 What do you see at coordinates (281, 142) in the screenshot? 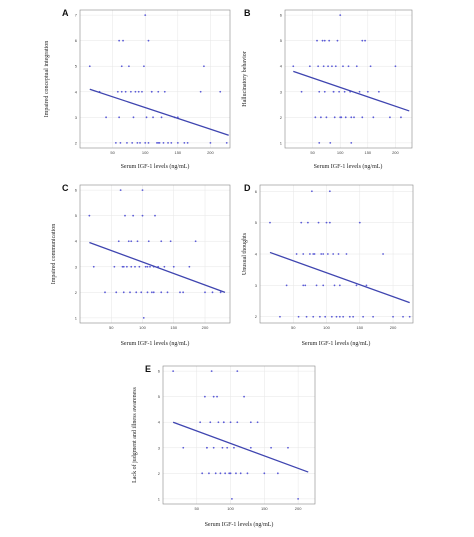
I see `y-tick-label: 1` at bounding box center [281, 142].